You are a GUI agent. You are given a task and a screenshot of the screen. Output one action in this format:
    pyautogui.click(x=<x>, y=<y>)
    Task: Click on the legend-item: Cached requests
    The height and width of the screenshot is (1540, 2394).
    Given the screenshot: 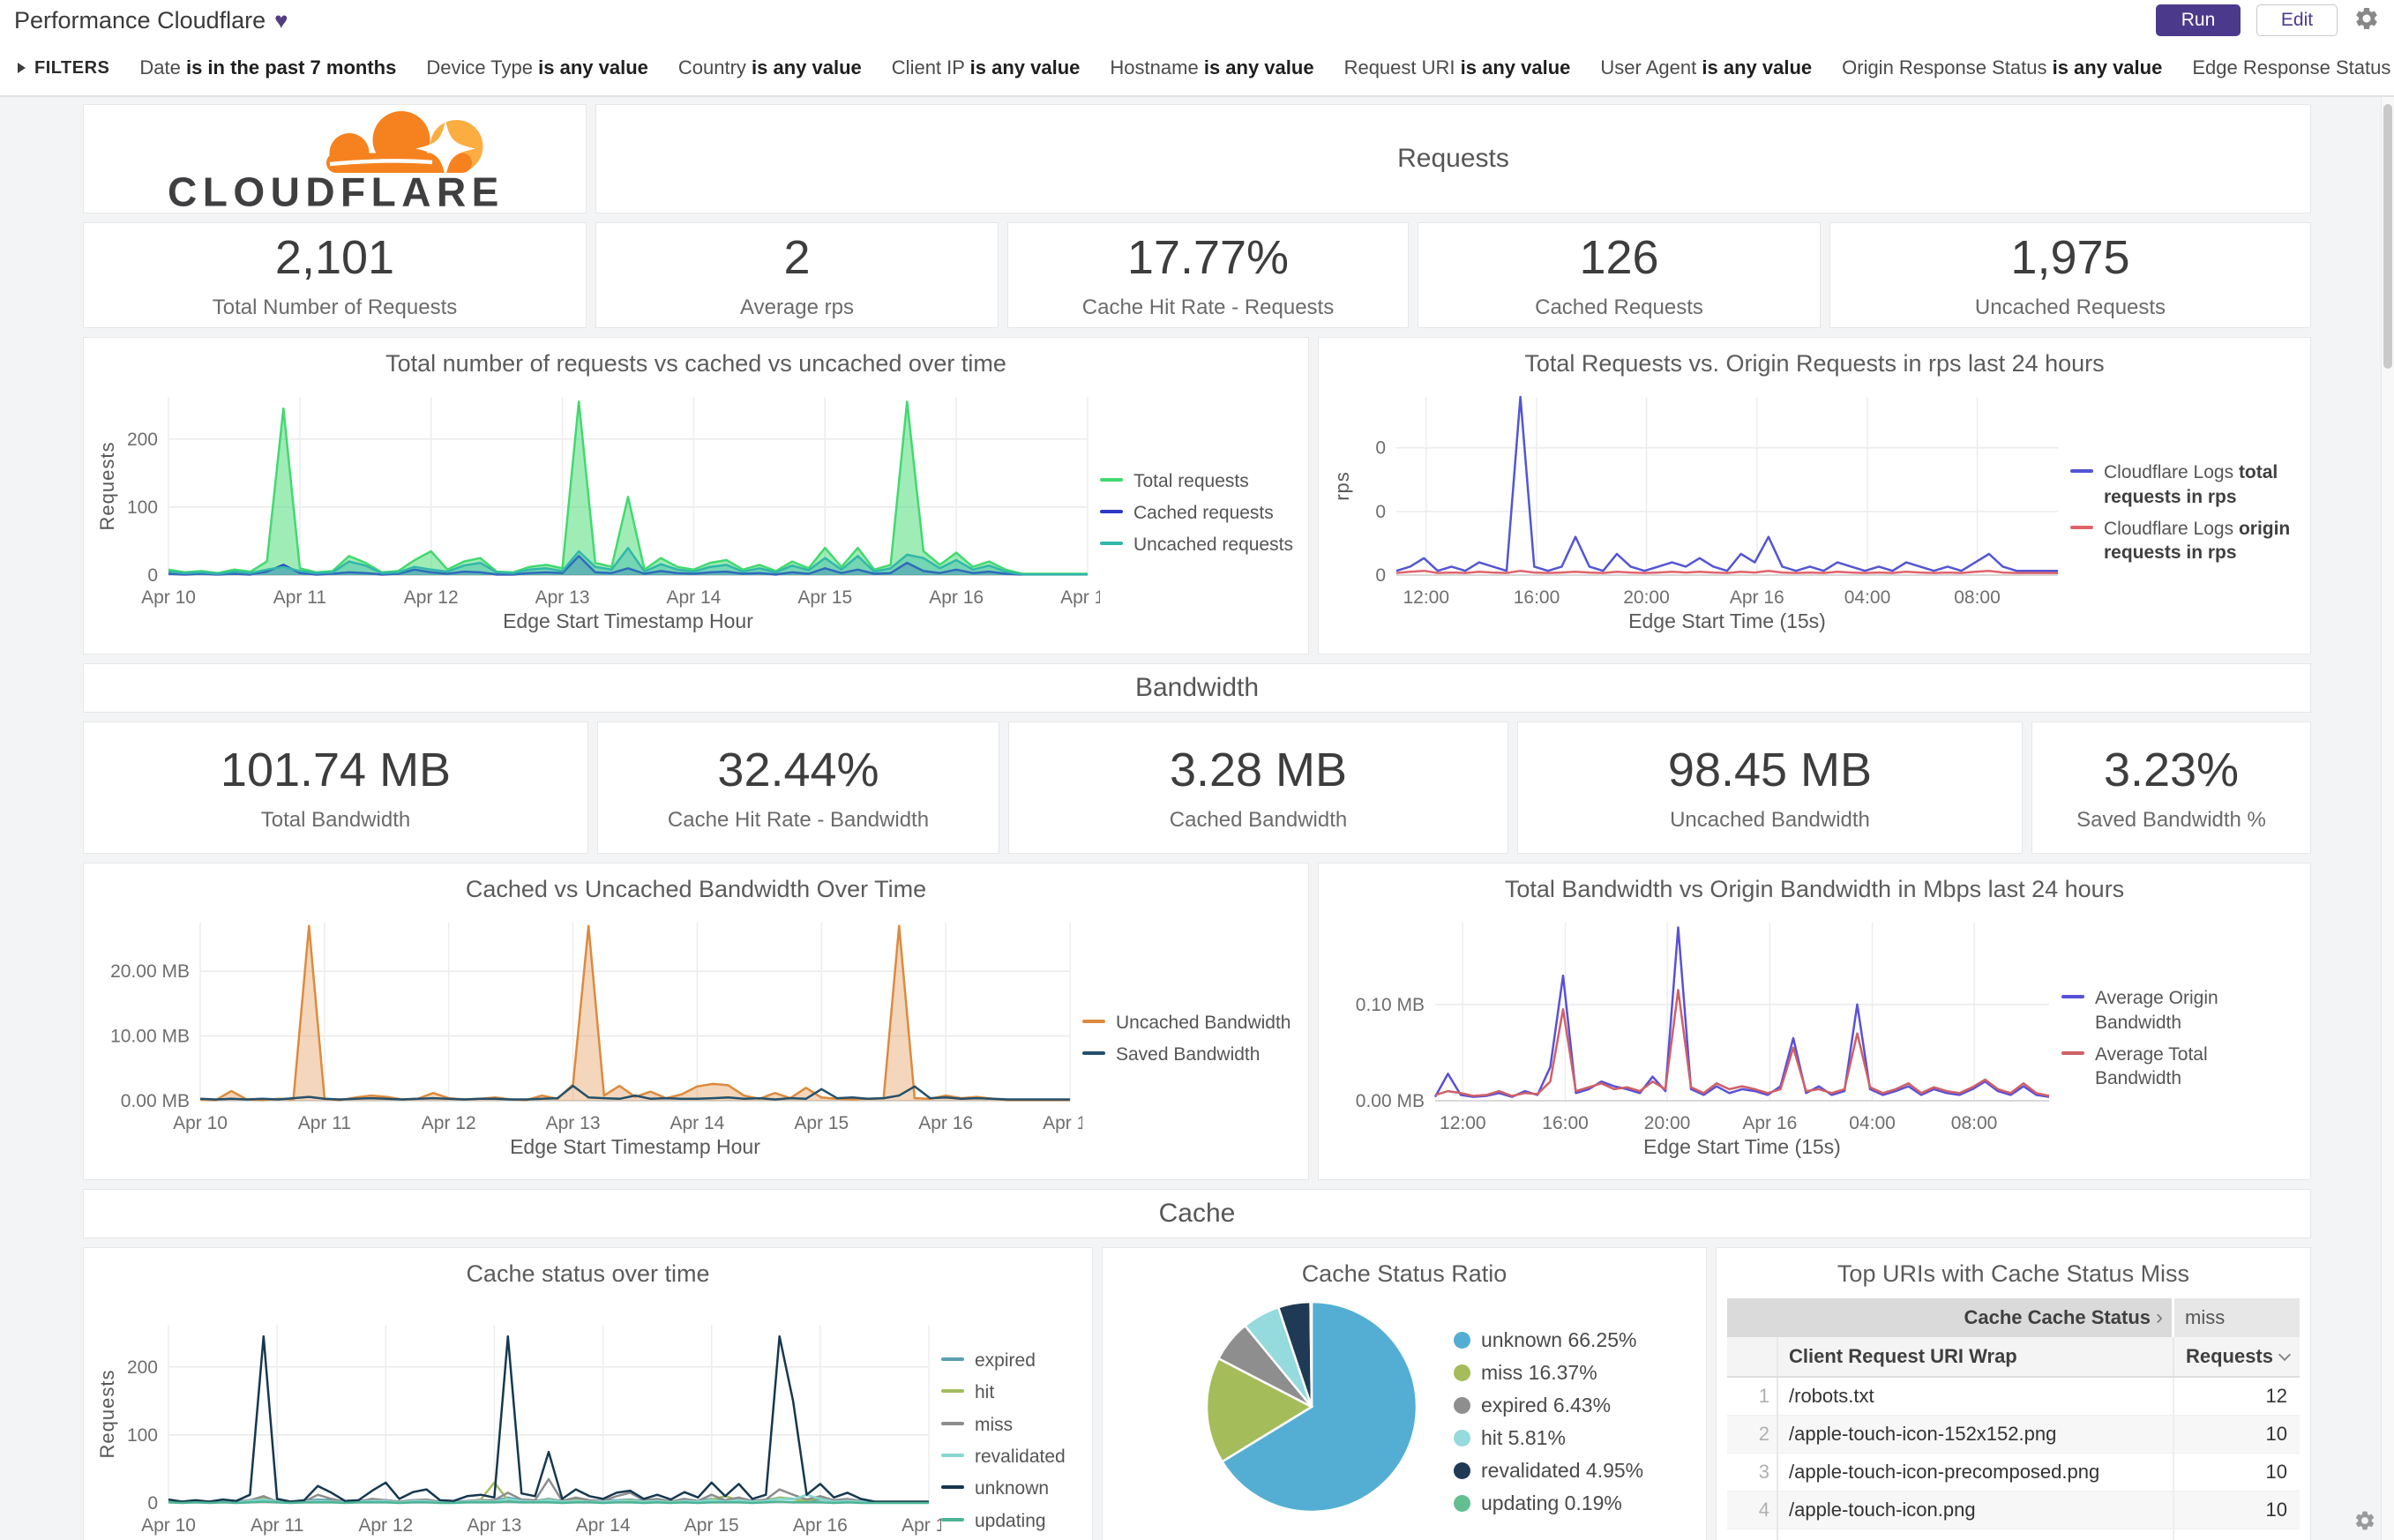 What is the action you would take?
    pyautogui.click(x=1197, y=513)
    